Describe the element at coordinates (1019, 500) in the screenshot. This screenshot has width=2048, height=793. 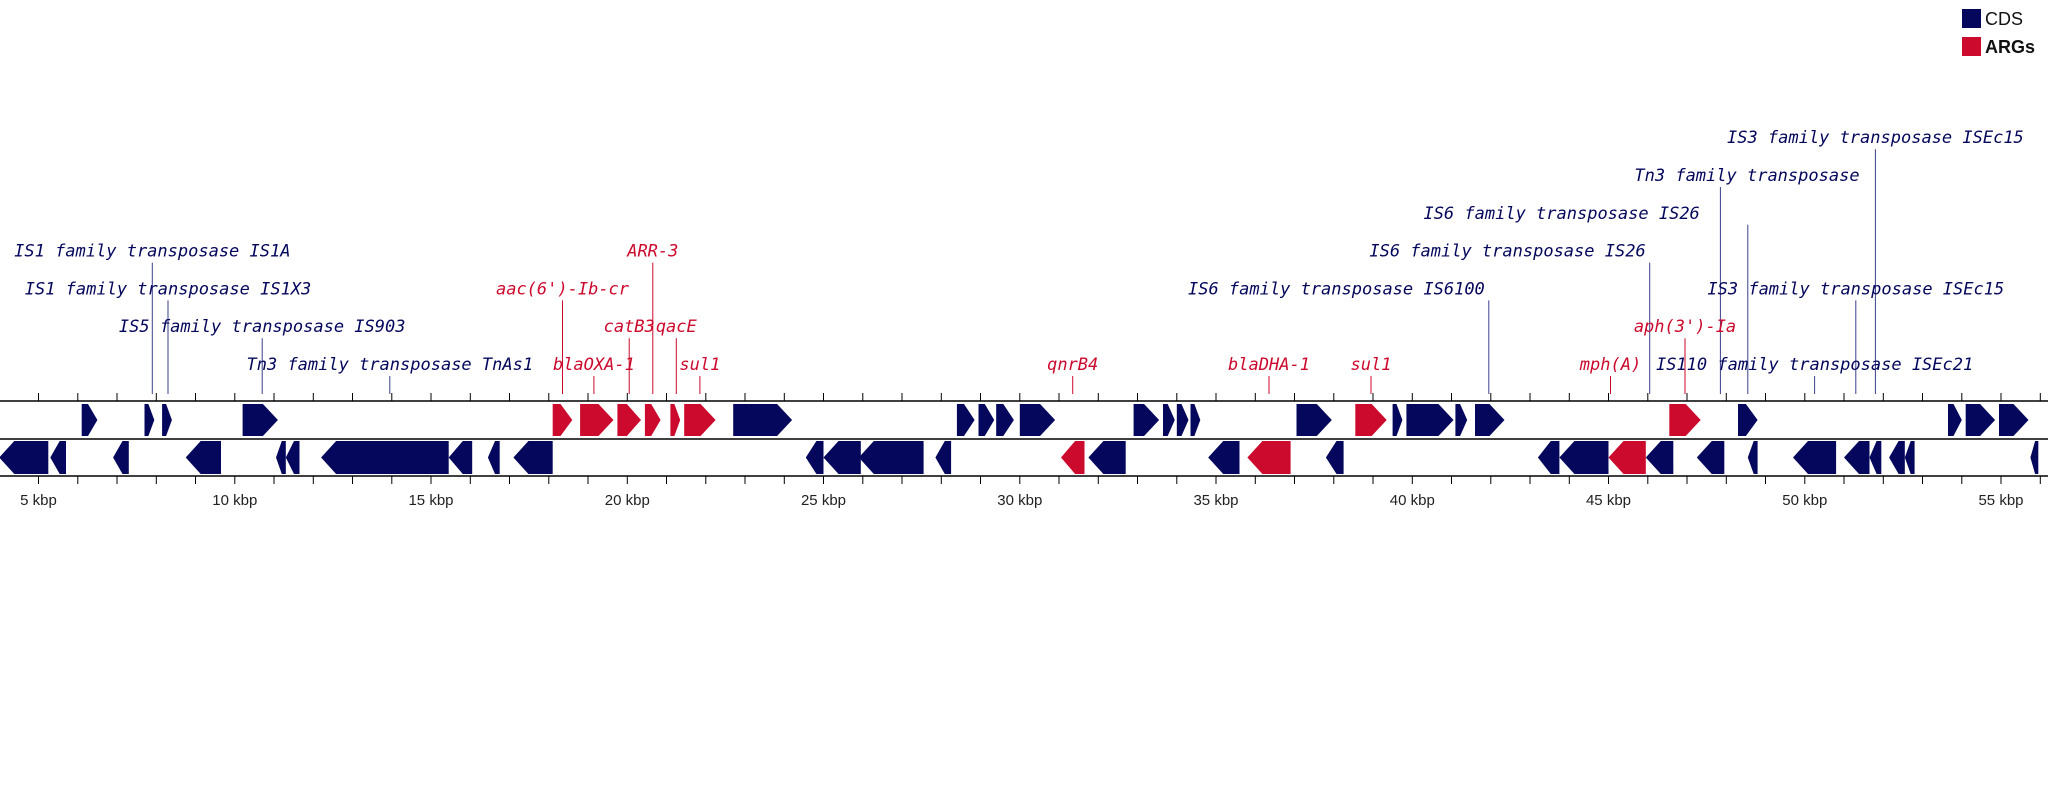
I see `axis-tick-label: 30 kbp` at that location.